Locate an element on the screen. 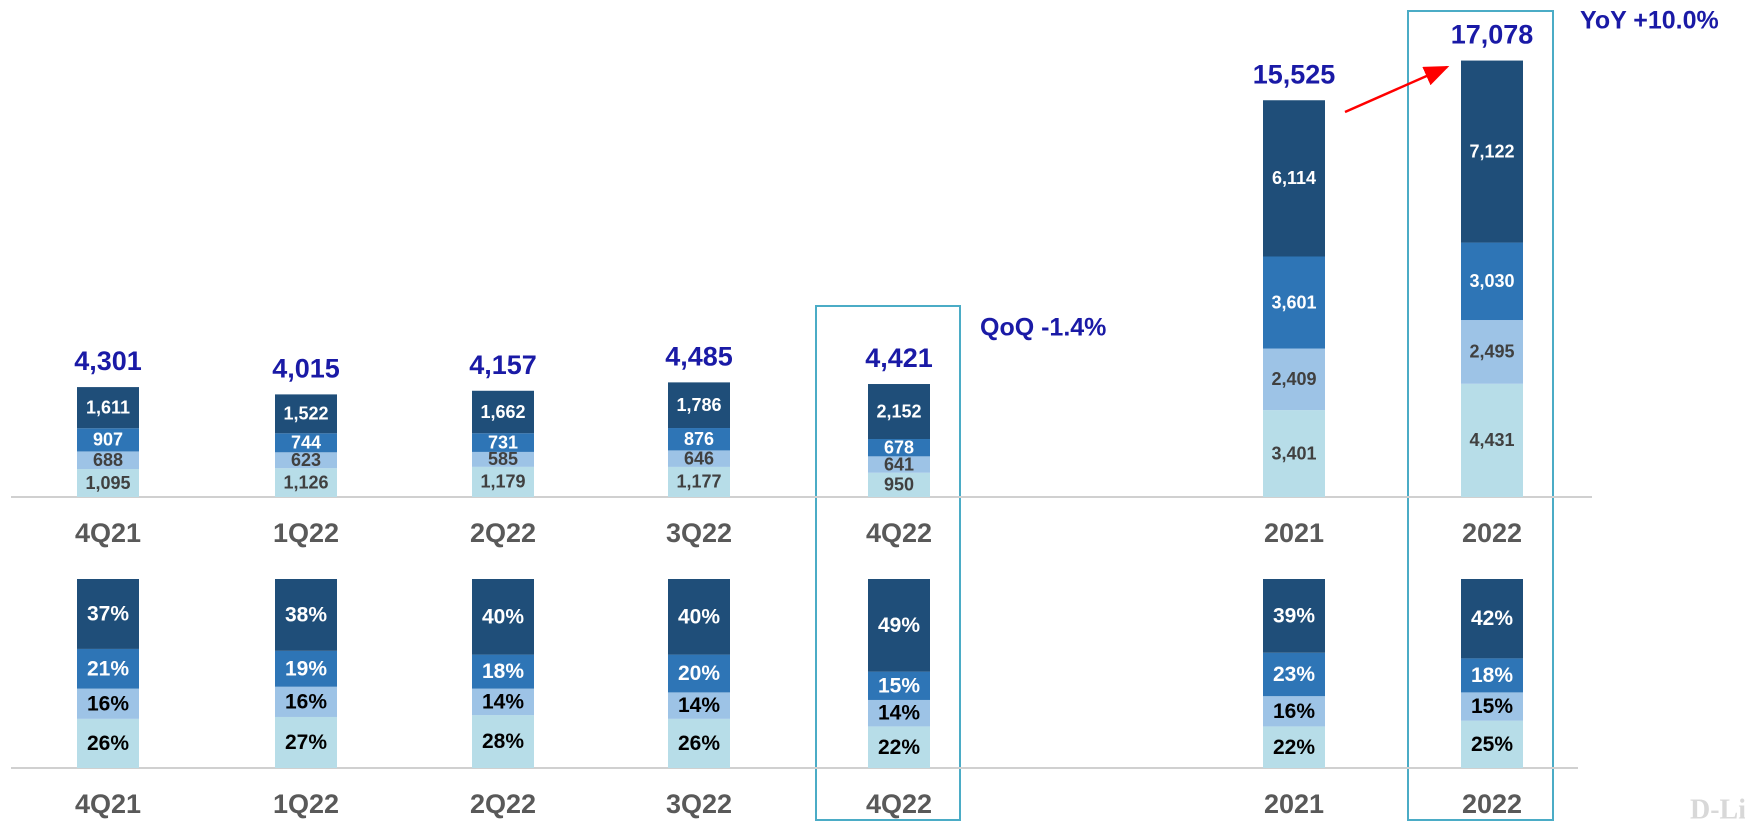 Image resolution: width=1745 pixels, height=821 pixels. total-label: 17,078 is located at coordinates (1492, 35).